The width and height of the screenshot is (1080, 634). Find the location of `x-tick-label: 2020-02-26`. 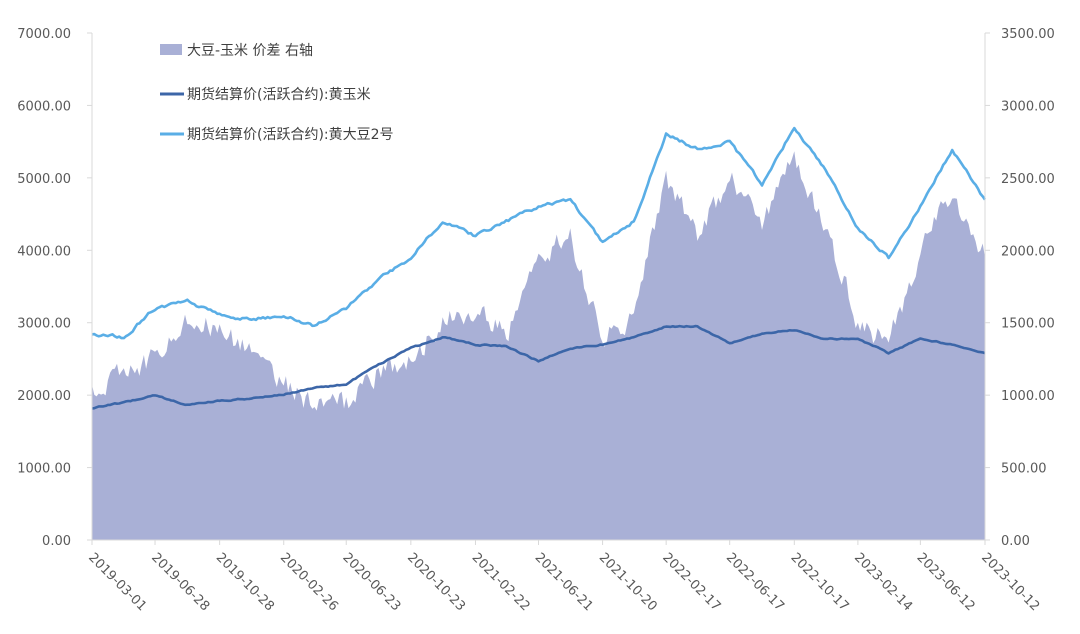

x-tick-label: 2020-02-26 is located at coordinates (309, 582).